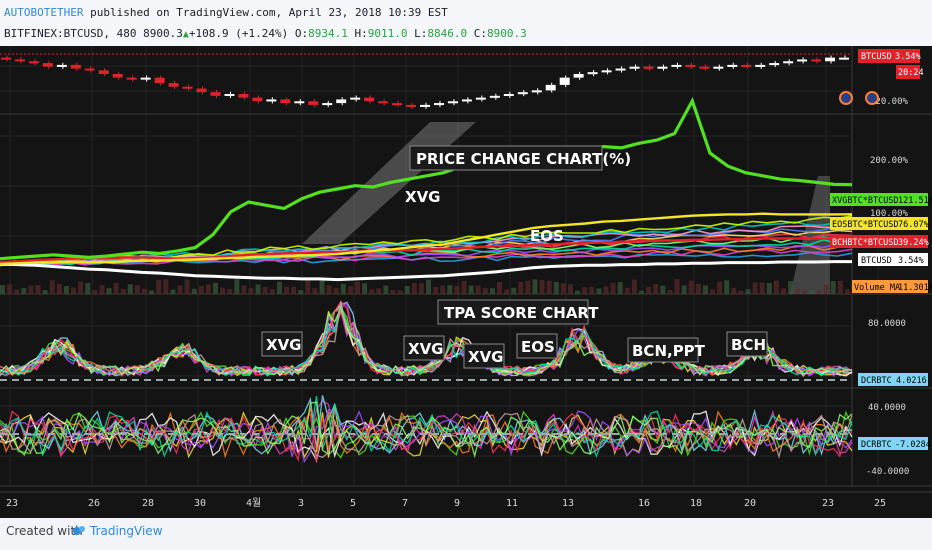  Describe the element at coordinates (425, 286) in the screenshot. I see `volume-bars` at that location.